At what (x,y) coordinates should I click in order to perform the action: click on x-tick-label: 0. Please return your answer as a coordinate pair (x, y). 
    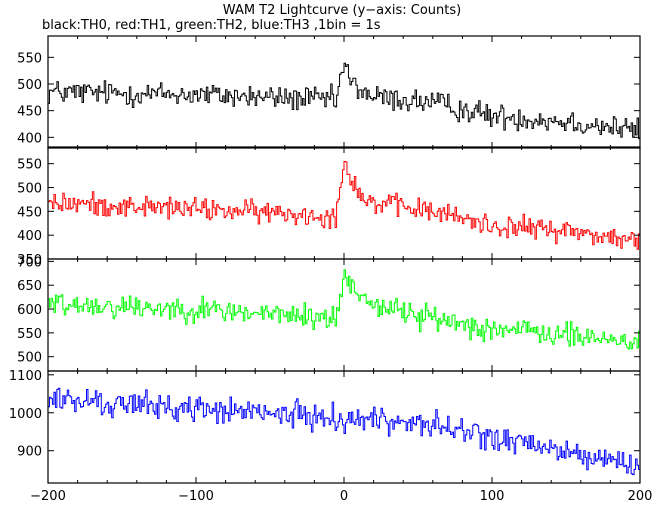
    Looking at the image, I should click on (344, 496).